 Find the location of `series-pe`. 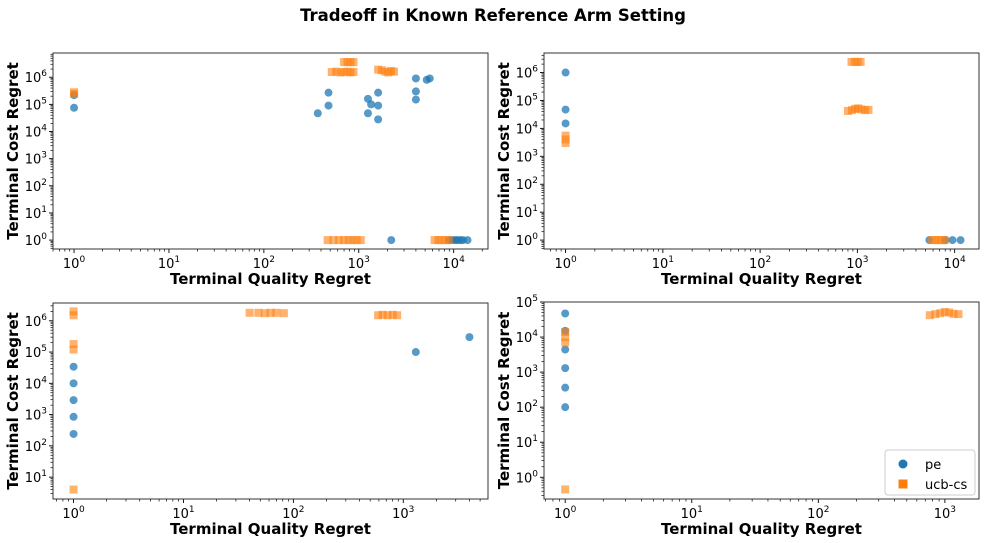

series-pe is located at coordinates (271, 385).